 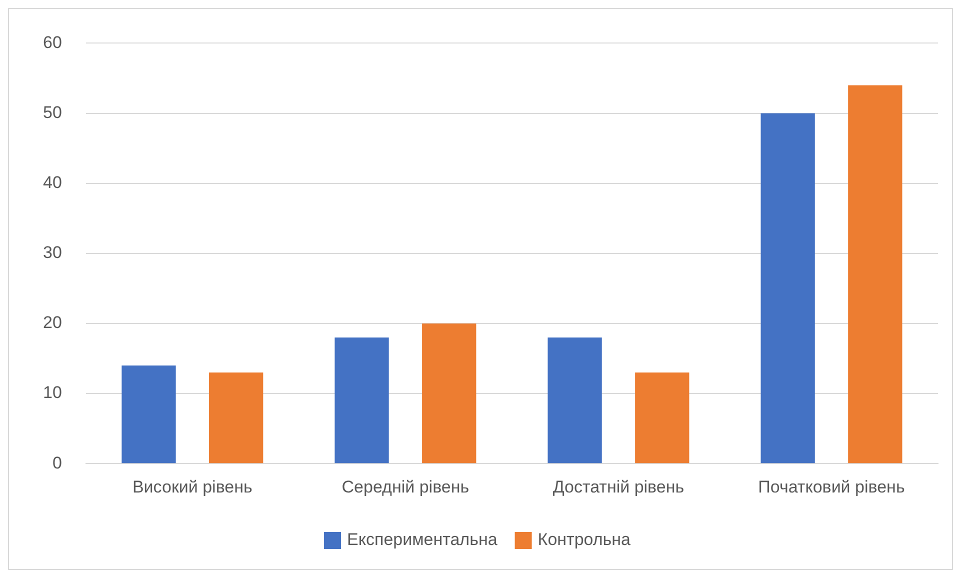 What do you see at coordinates (52, 322) in the screenshot?
I see `y-tick-label: 20` at bounding box center [52, 322].